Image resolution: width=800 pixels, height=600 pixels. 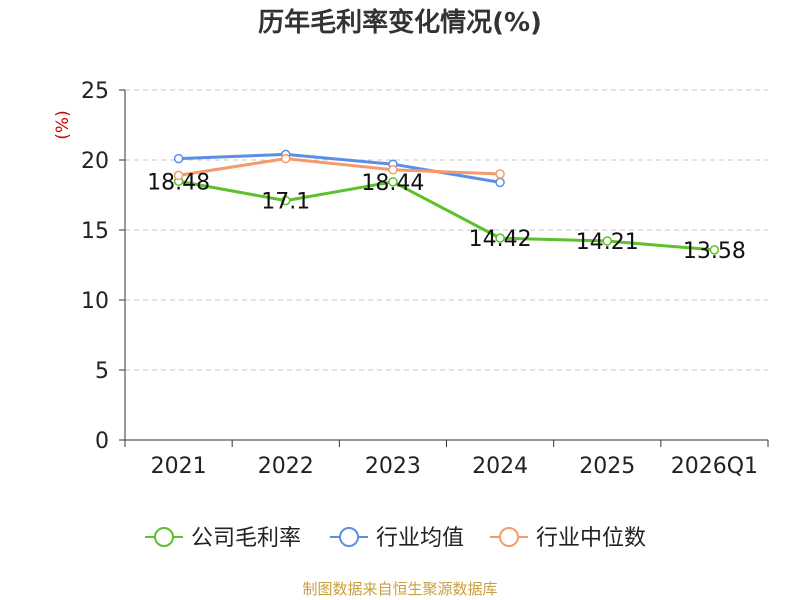 I want to click on y-tick-label: 5, so click(x=102, y=371).